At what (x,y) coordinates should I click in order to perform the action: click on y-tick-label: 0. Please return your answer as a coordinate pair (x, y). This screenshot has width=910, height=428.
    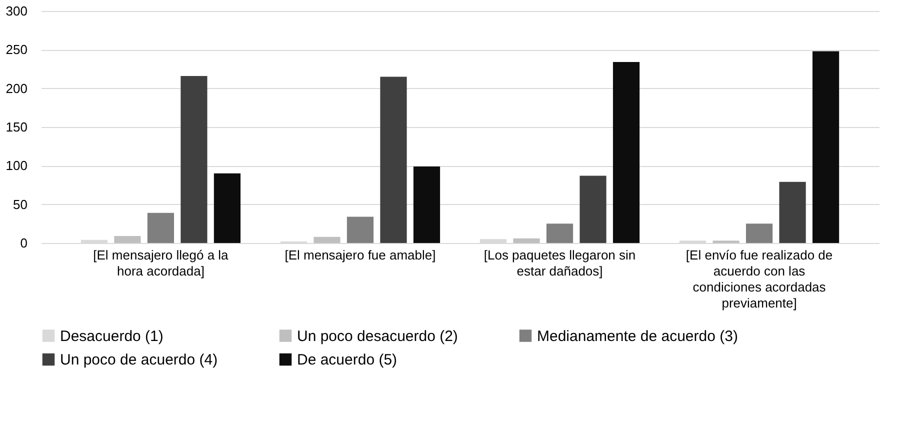
    Looking at the image, I should click on (24, 243).